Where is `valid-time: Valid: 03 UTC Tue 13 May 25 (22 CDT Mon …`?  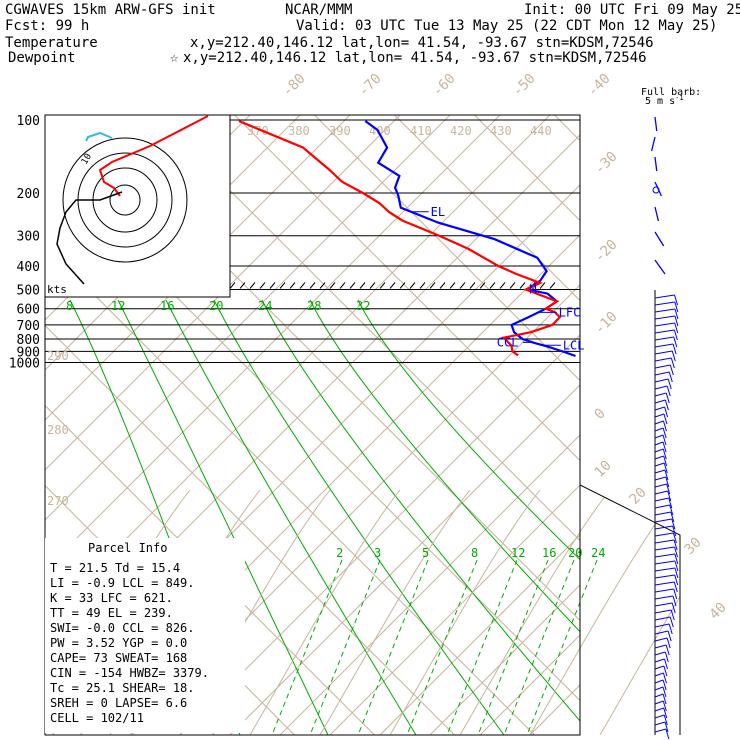 valid-time: Valid: 03 UTC Tue 13 May 25 (22 CDT Mon … is located at coordinates (506, 26).